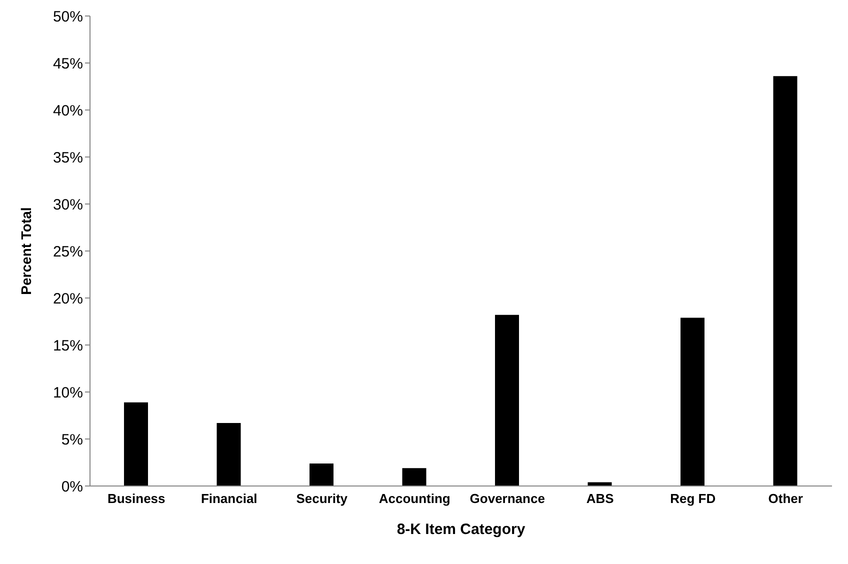 Image resolution: width=848 pixels, height=564 pixels. What do you see at coordinates (693, 498) in the screenshot?
I see `x-tick-label: Reg FD` at bounding box center [693, 498].